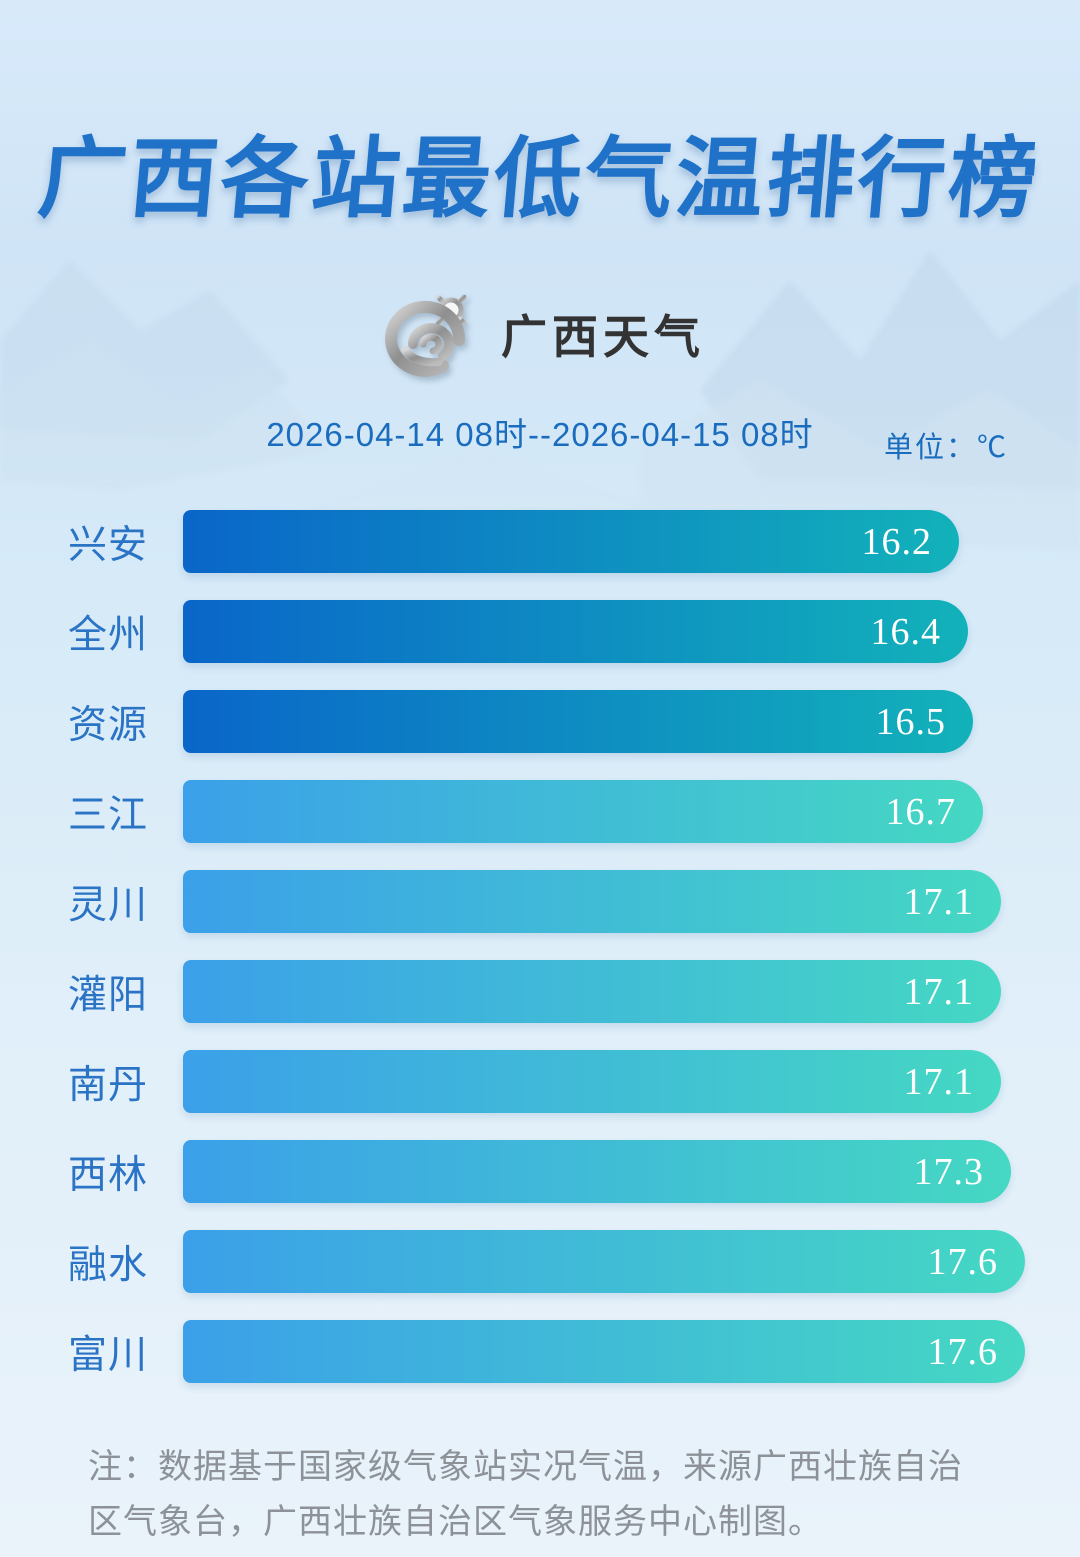  What do you see at coordinates (107, 1265) in the screenshot?
I see `station-label: 融水` at bounding box center [107, 1265].